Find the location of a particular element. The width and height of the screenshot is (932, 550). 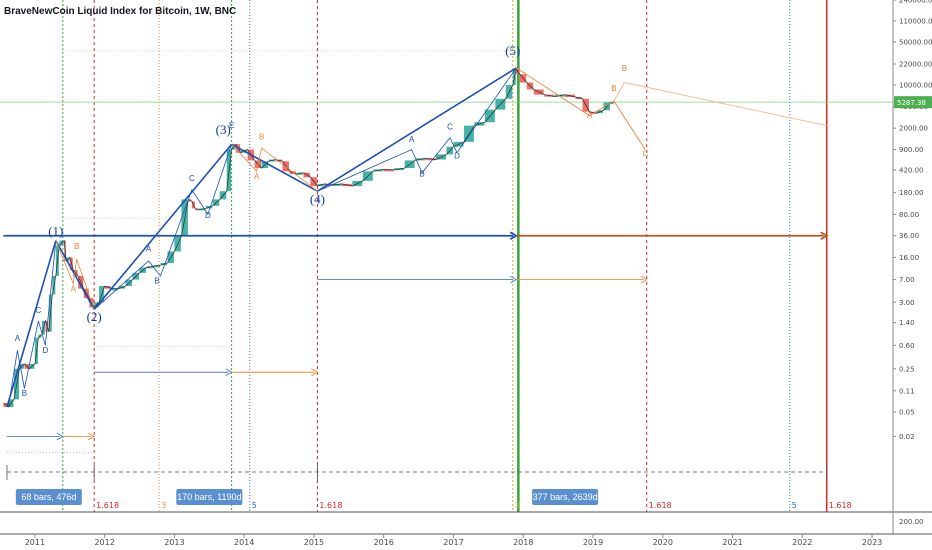

x-tick-label: 2023 is located at coordinates (872, 542).